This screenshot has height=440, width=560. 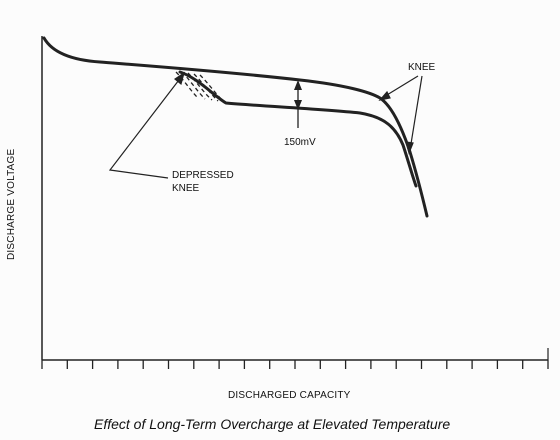 I want to click on x-ticks, so click(x=295, y=364).